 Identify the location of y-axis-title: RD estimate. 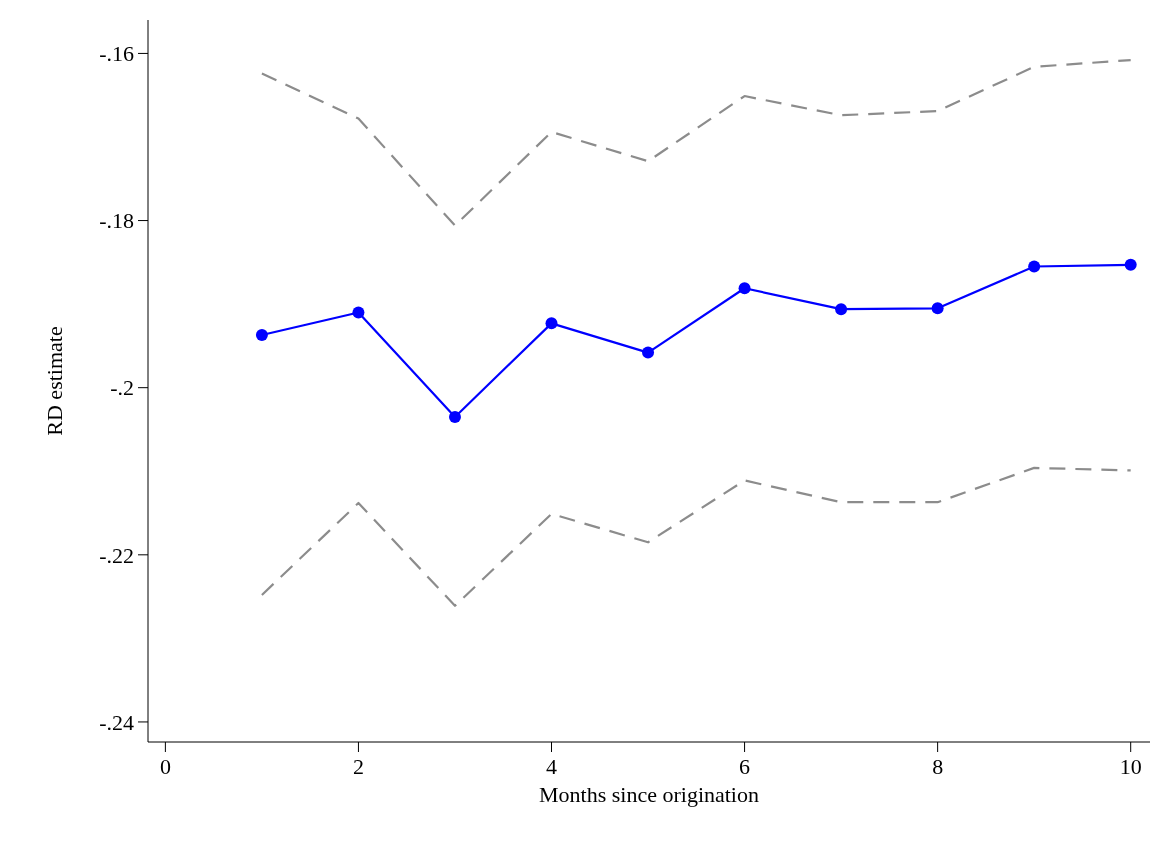
(54, 381).